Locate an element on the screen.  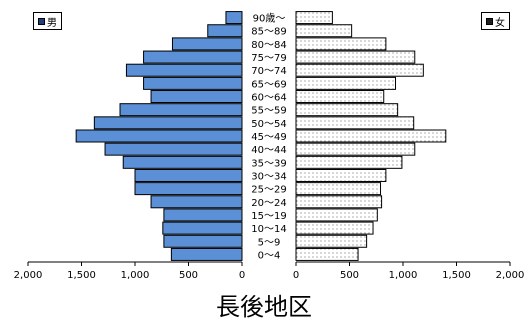
age-label: 40～44 is located at coordinates (268, 150).